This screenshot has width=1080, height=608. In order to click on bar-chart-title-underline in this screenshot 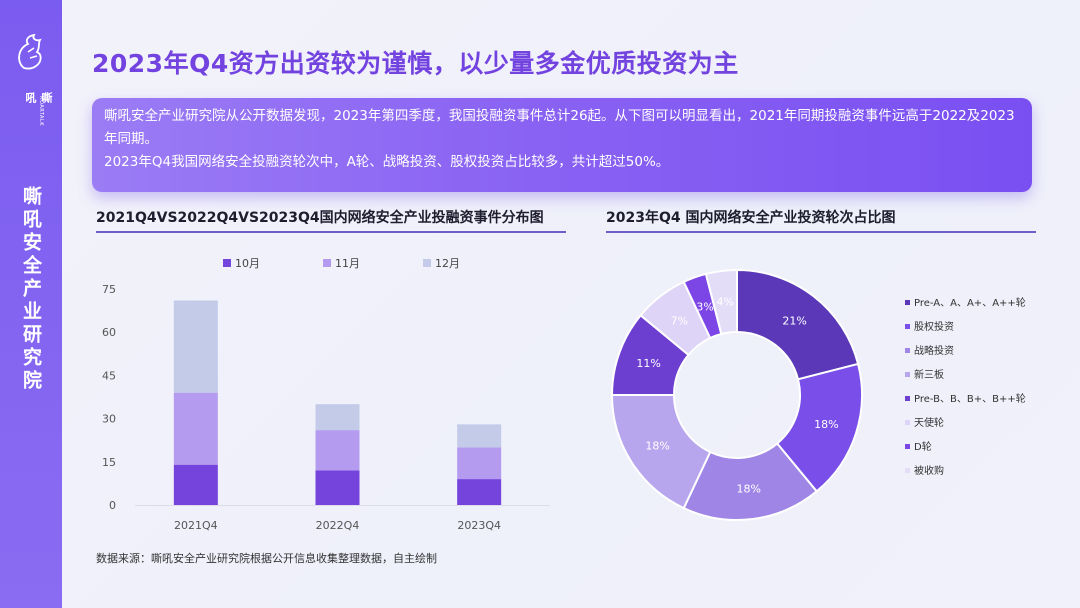, I will do `click(331, 232)`.